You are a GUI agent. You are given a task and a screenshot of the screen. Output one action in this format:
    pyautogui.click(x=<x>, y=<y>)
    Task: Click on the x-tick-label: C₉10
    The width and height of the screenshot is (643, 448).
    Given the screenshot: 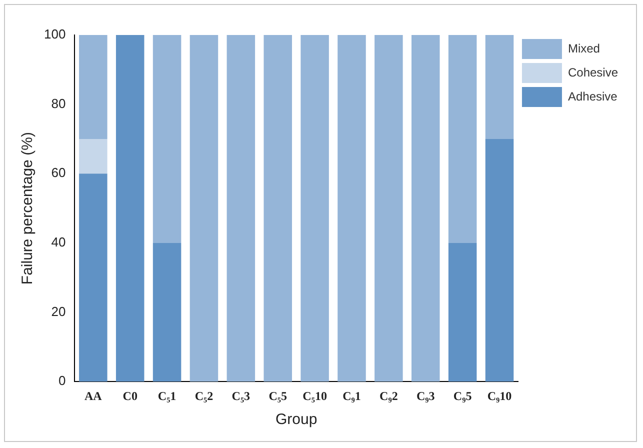 What is the action you would take?
    pyautogui.click(x=499, y=395)
    